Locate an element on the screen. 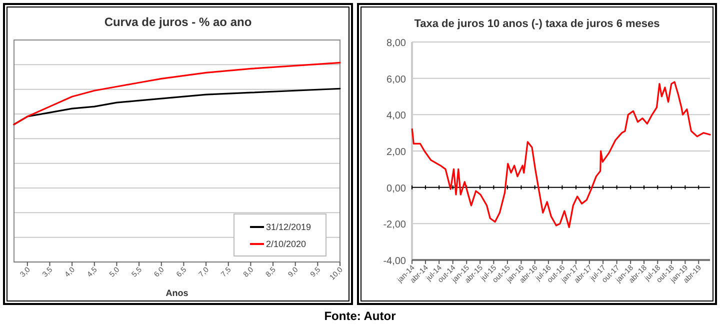 Image resolution: width=720 pixels, height=329 pixels. y-tick-label: 2,00 is located at coordinates (396, 152).